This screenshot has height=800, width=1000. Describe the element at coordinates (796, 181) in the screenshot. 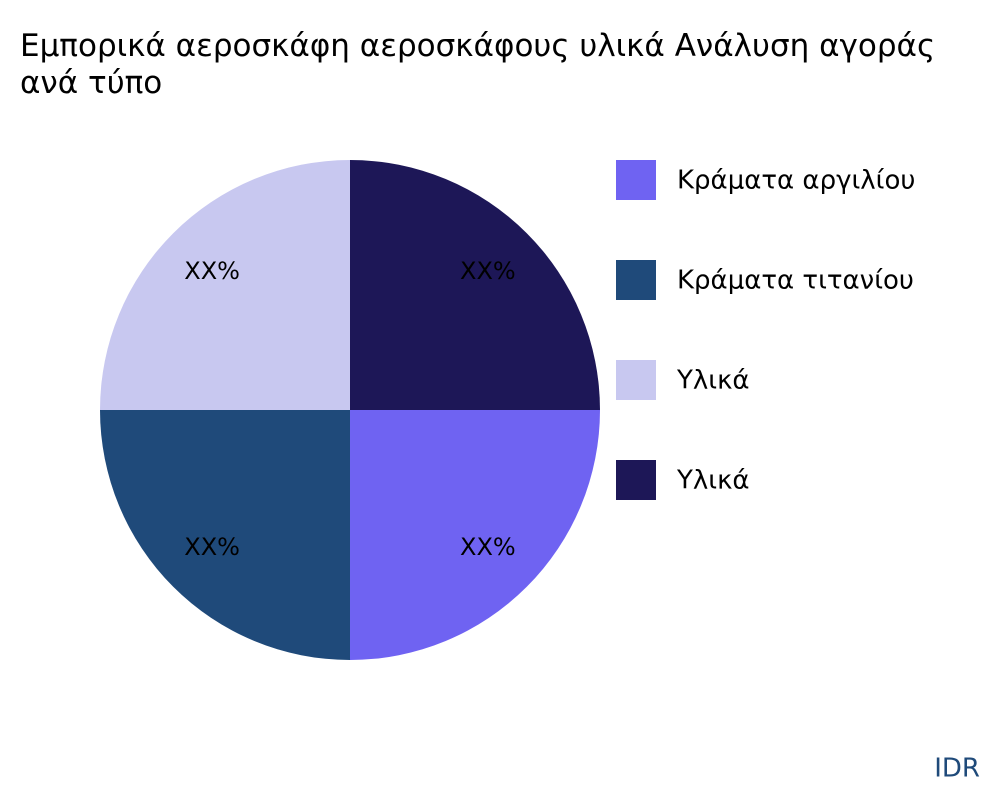

I see `legend-label: Κράματα αργιλίου` at that location.